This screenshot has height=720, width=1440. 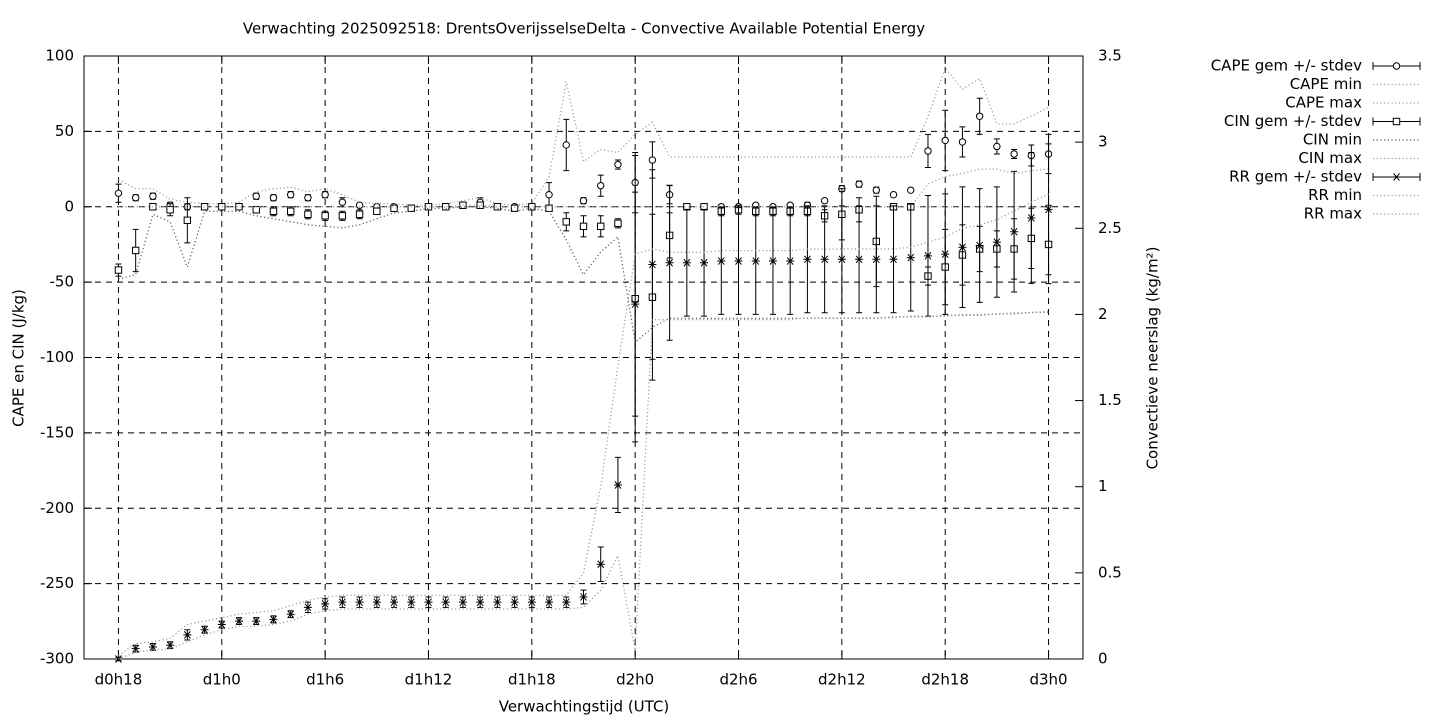 I want to click on legend-label: CIN min, so click(x=1332, y=140).